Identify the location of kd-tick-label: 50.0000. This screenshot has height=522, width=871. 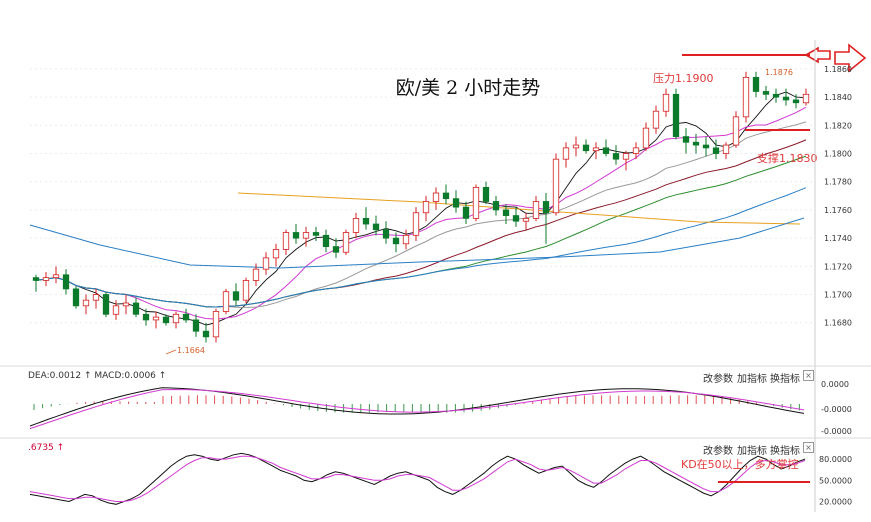
(835, 480).